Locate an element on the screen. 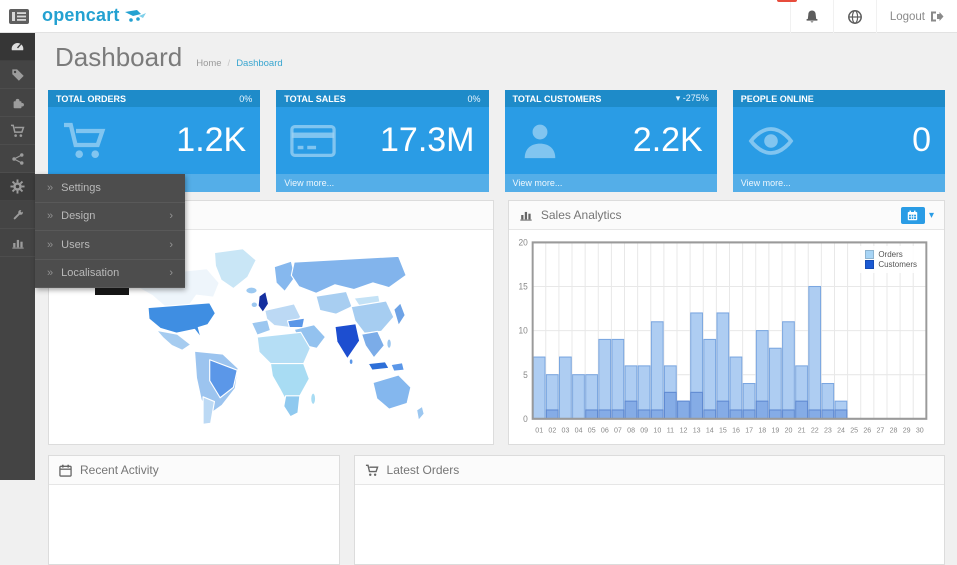  sidebar-item-system is located at coordinates (17, 187).